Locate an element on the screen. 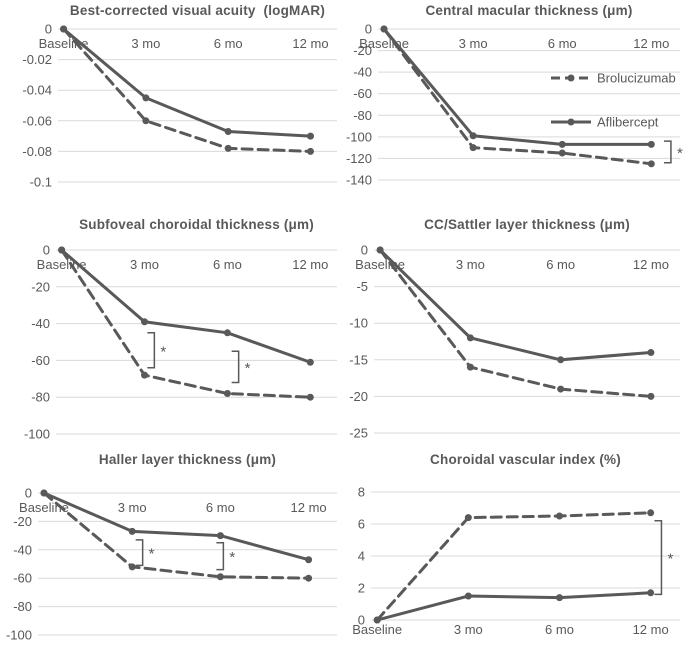 This screenshot has width=685, height=645. y-axis-tick-label: -120 is located at coordinates (359, 158).